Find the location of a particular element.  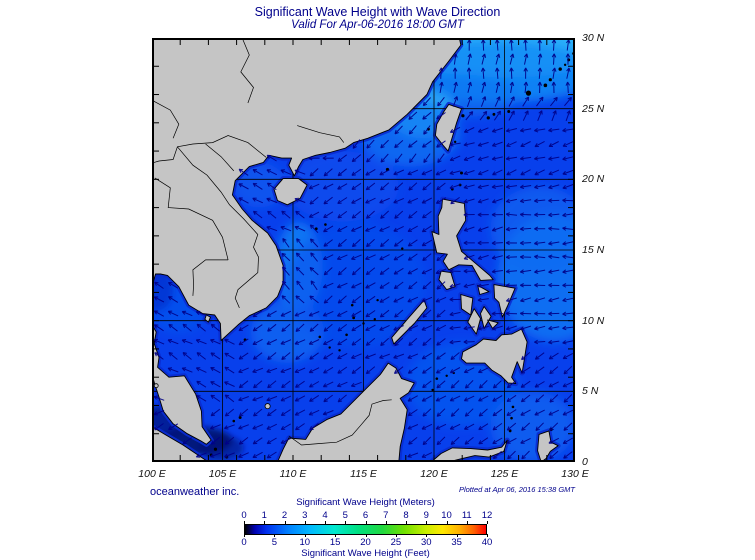

valid-time-subtitle: Valid For Apr-06-2016 18:00 GMT is located at coordinates (377, 25).